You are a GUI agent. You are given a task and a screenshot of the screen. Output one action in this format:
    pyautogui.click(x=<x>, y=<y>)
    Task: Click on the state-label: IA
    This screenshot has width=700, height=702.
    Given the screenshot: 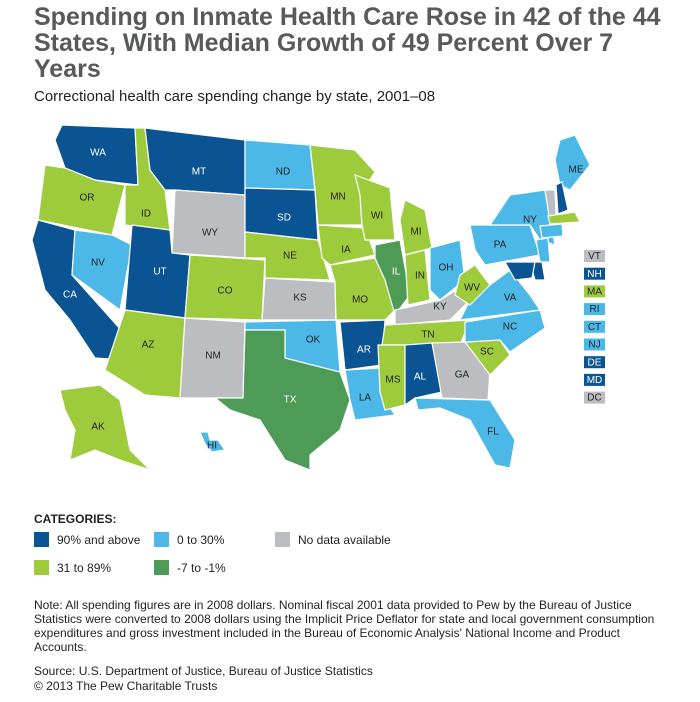 What is the action you would take?
    pyautogui.click(x=346, y=250)
    